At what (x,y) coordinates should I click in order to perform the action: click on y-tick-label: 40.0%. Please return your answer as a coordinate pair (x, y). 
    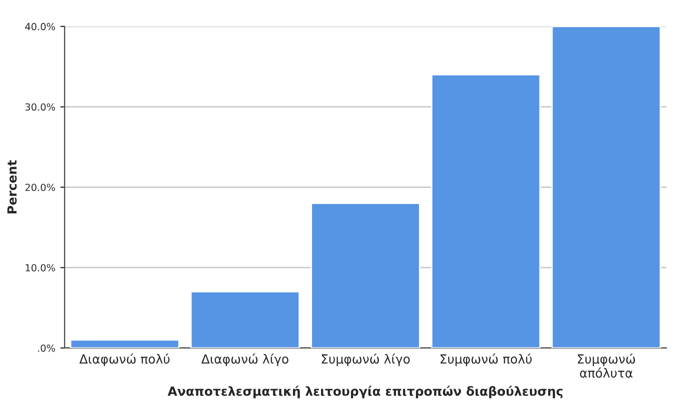
    Looking at the image, I should click on (40, 26).